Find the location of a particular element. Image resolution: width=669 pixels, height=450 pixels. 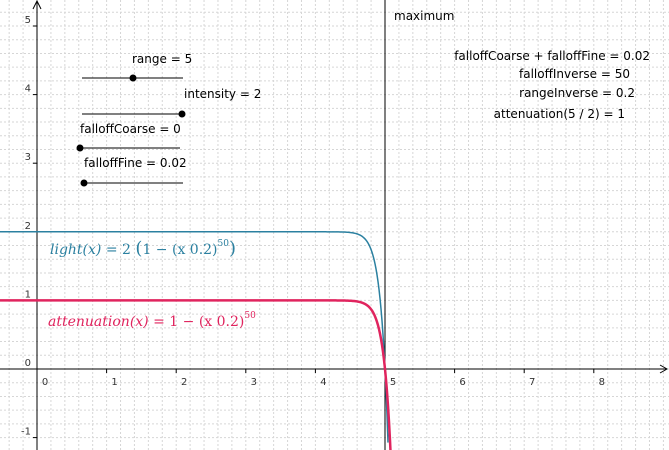

slider-label: range = 5 is located at coordinates (162, 59).